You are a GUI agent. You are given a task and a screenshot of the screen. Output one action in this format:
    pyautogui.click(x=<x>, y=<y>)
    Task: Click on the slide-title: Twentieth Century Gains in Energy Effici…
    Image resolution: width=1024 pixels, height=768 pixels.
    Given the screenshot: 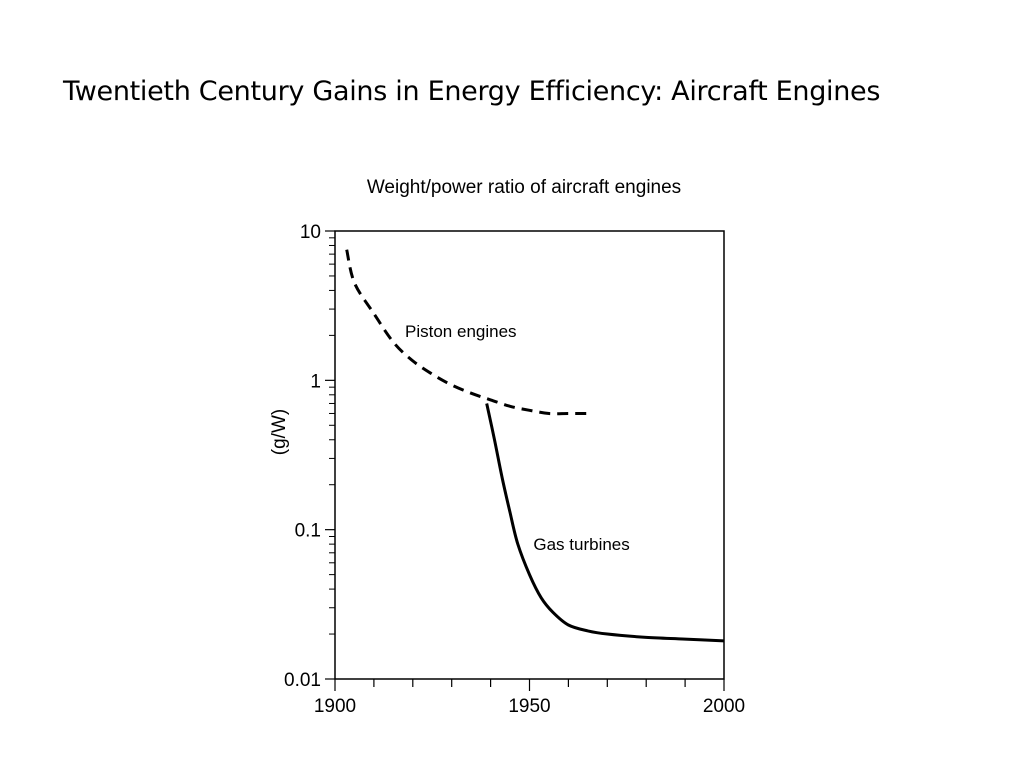 What is the action you would take?
    pyautogui.click(x=472, y=91)
    